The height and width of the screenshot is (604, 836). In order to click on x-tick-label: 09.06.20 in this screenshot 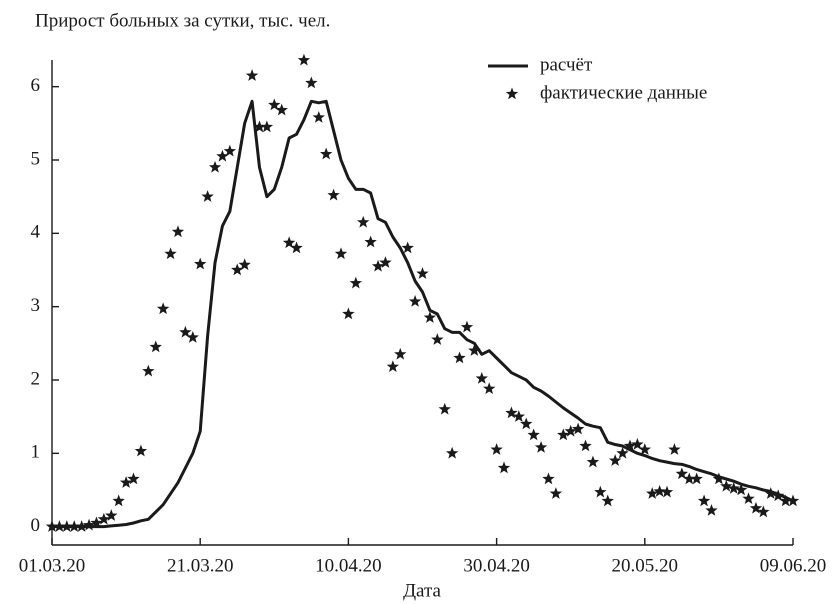, I will do `click(793, 565)`.